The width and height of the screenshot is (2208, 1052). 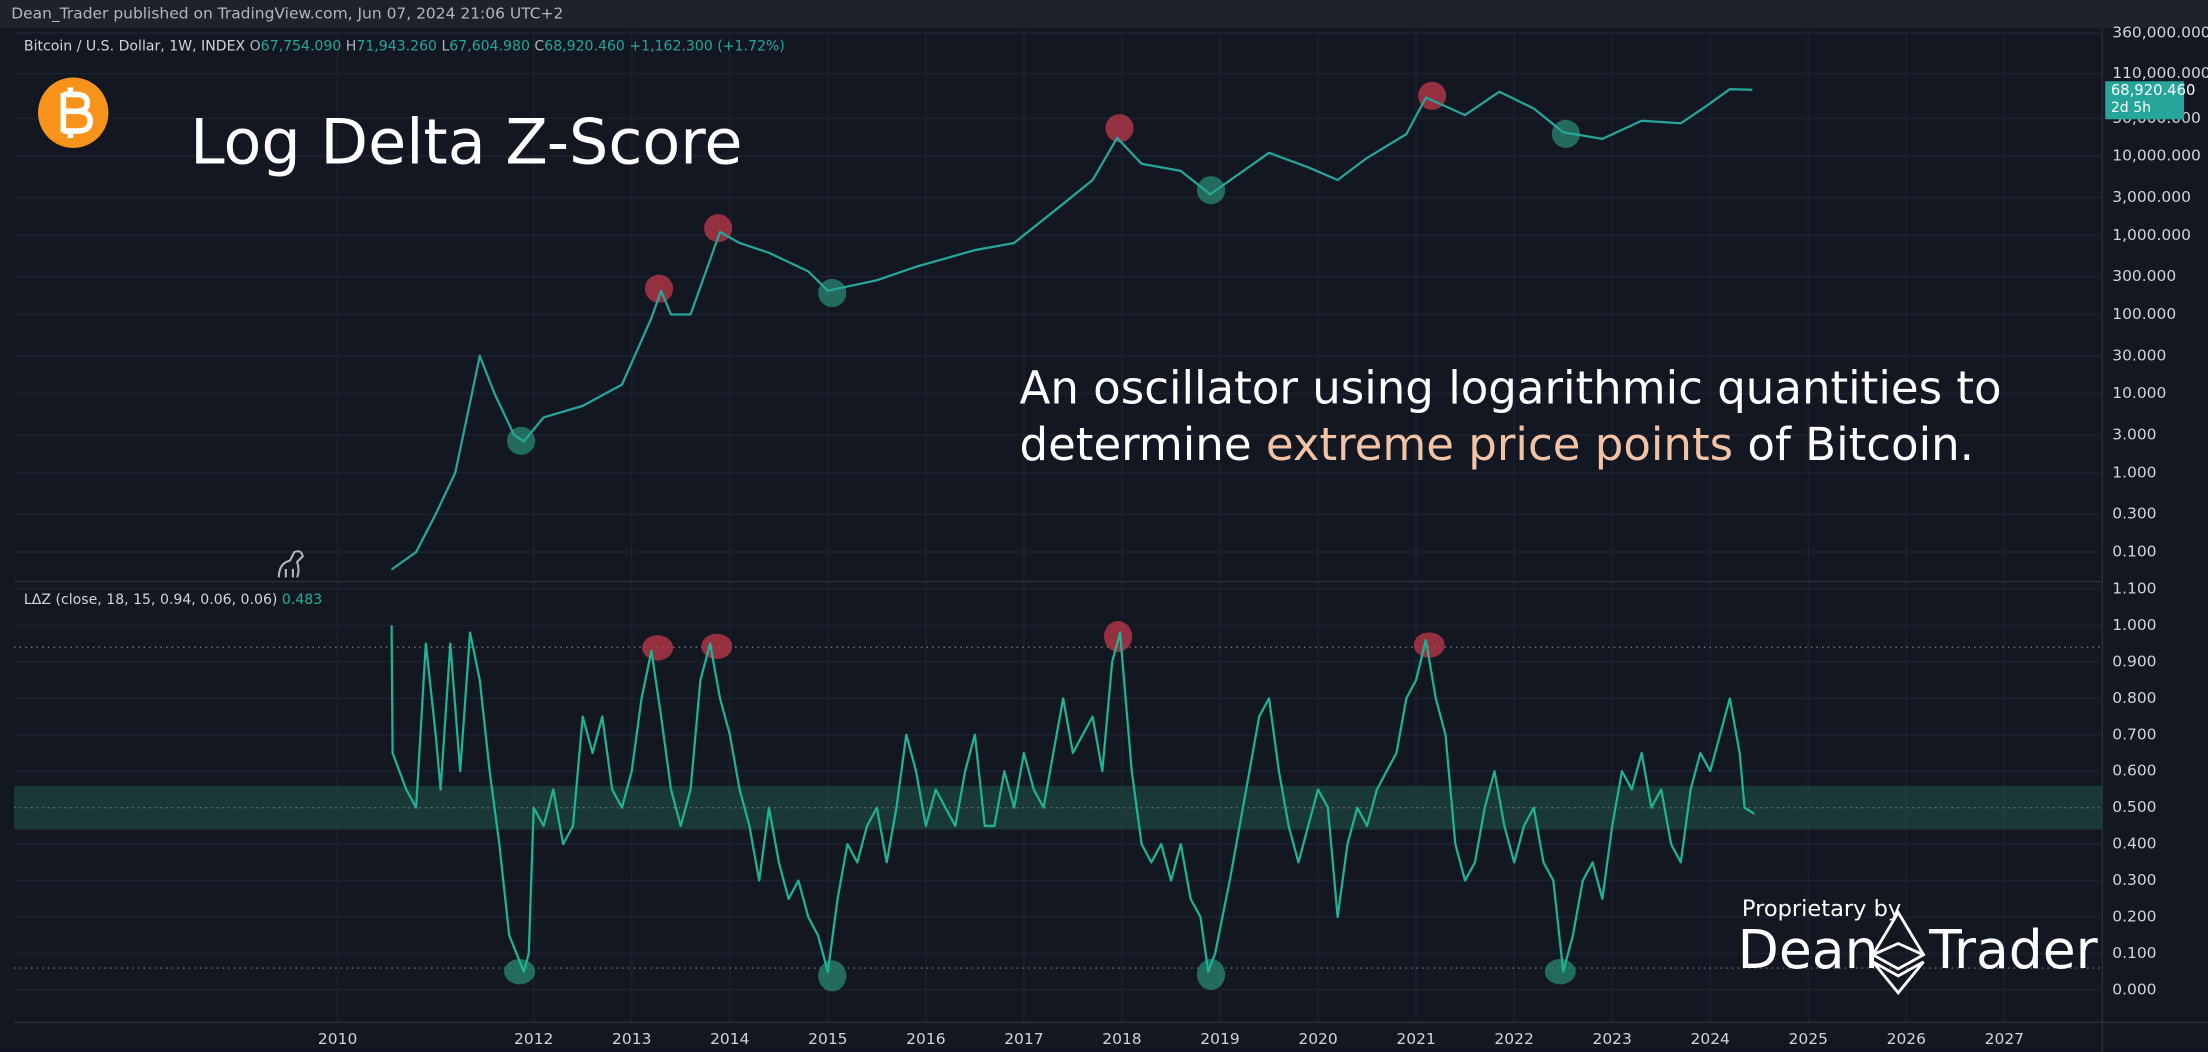 I want to click on y-tick-label: 0.500, so click(x=2134, y=807).